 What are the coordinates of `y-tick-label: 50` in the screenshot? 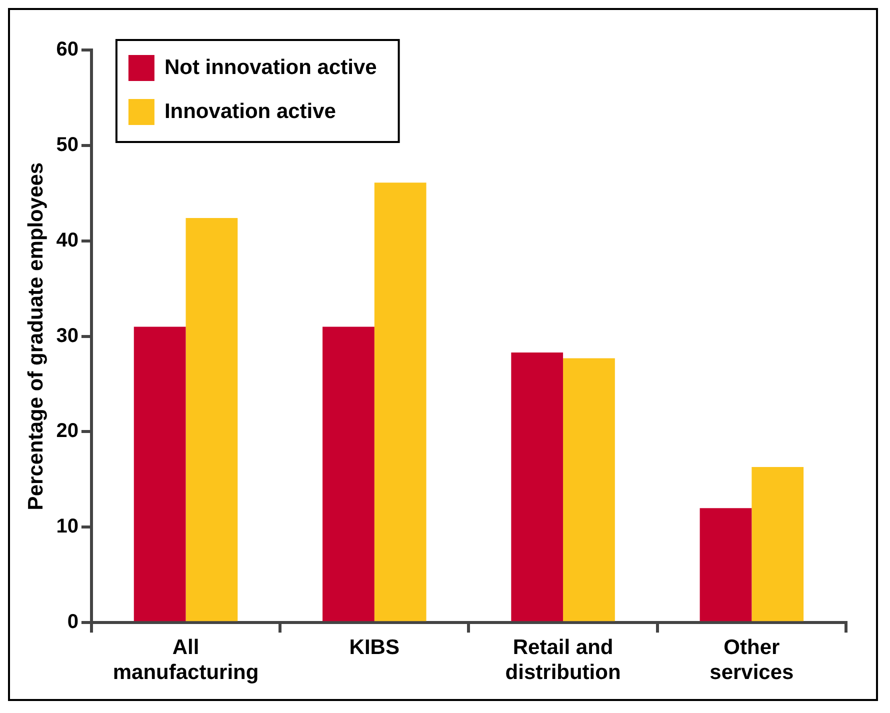 It's located at (67, 145).